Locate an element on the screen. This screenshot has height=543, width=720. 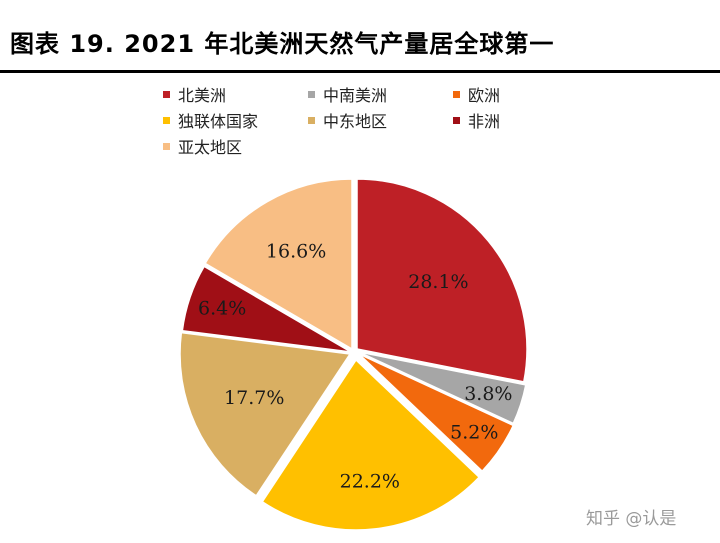
legend-label: 独联体国家 is located at coordinates (218, 121).